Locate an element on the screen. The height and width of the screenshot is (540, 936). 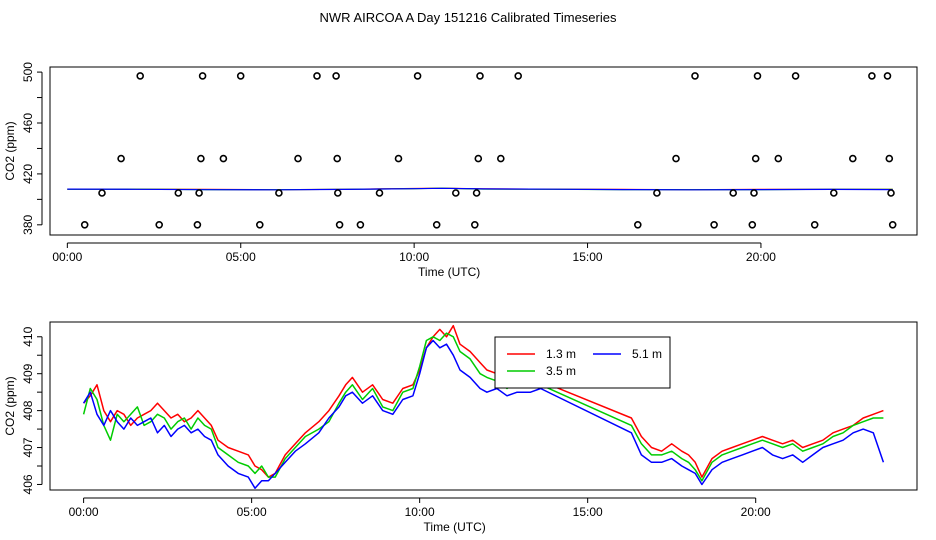
bottom-x-tick-label: 10:00 is located at coordinates (420, 512).